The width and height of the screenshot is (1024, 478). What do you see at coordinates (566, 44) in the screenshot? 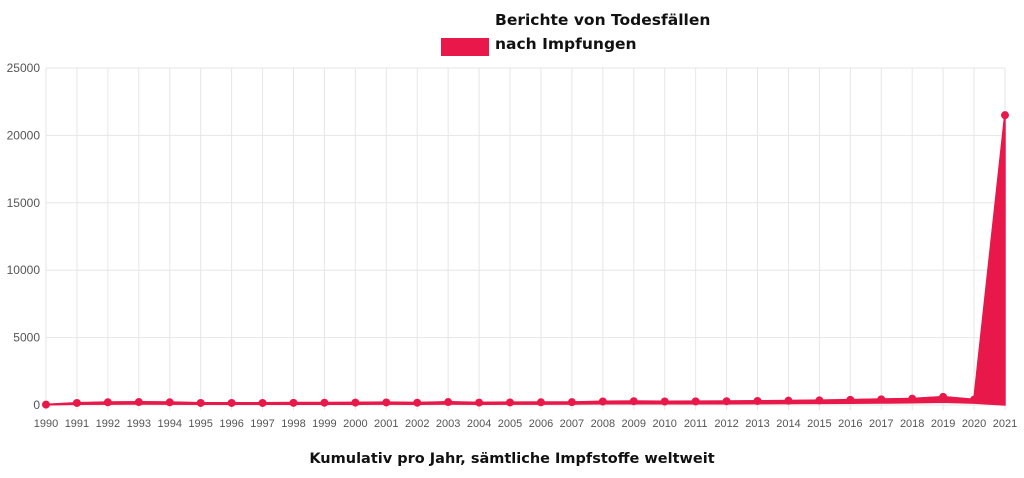
I see `legend-label-line-2: nach Impfungen` at bounding box center [566, 44].